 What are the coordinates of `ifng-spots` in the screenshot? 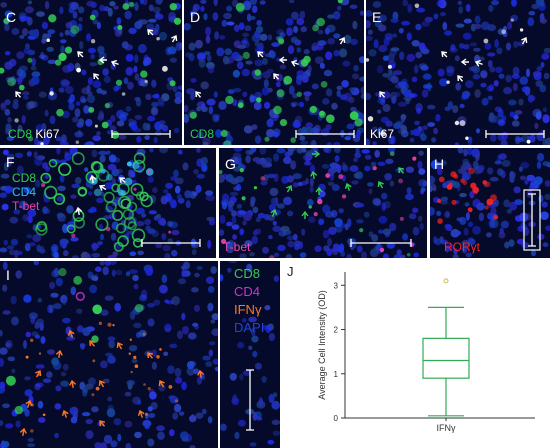 It's located at (102, 377).